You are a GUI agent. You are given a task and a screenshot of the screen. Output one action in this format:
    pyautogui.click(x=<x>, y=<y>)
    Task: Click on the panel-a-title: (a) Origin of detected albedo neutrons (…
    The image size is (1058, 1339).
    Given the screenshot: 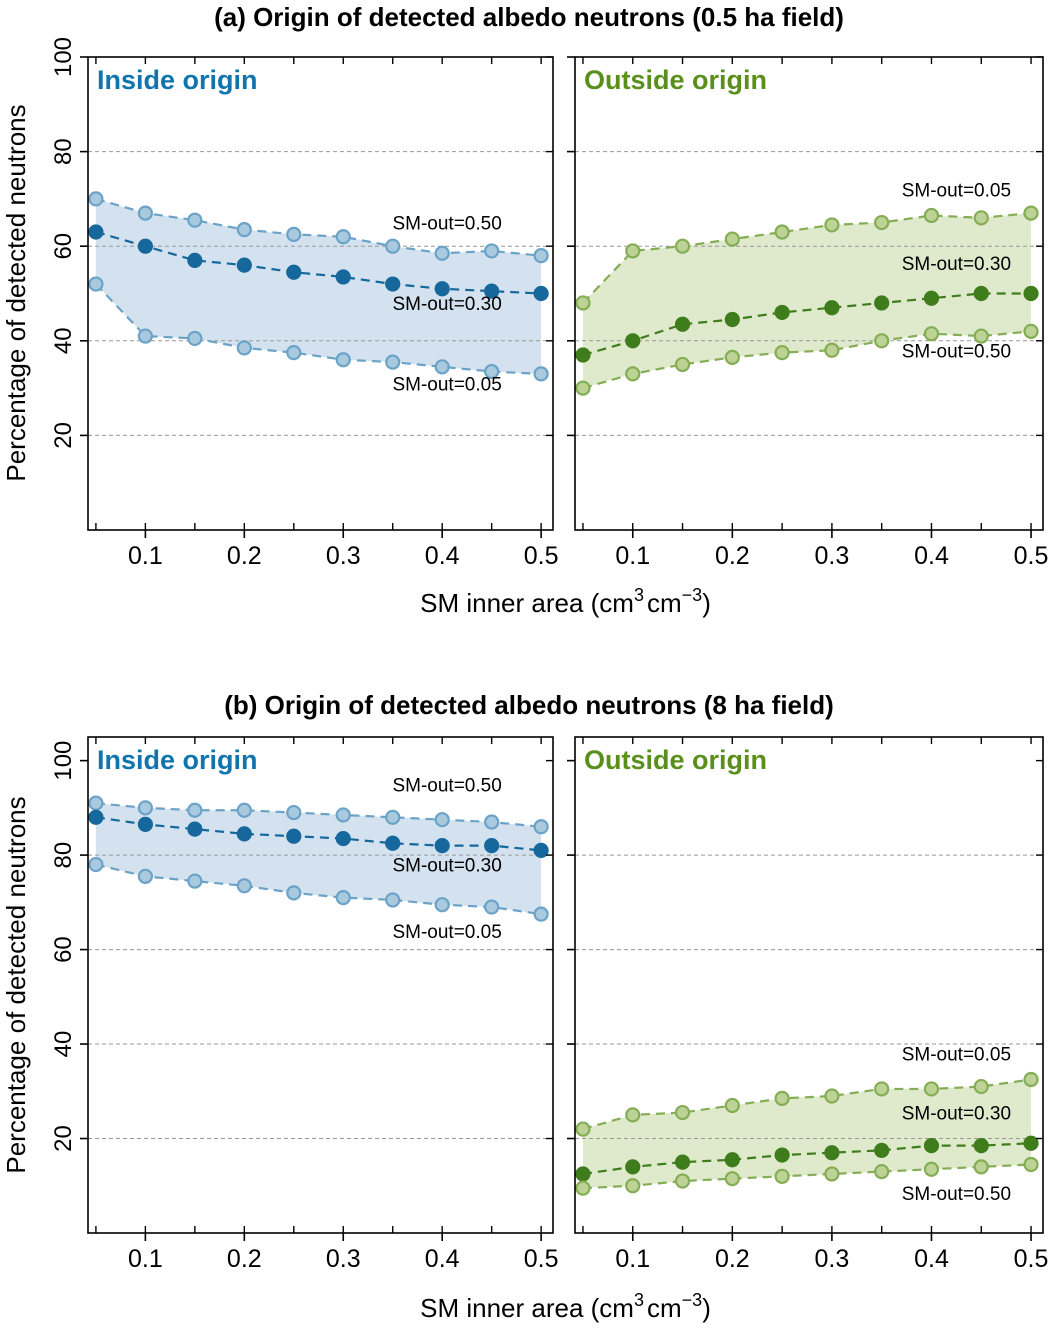 What is the action you would take?
    pyautogui.click(x=529, y=17)
    